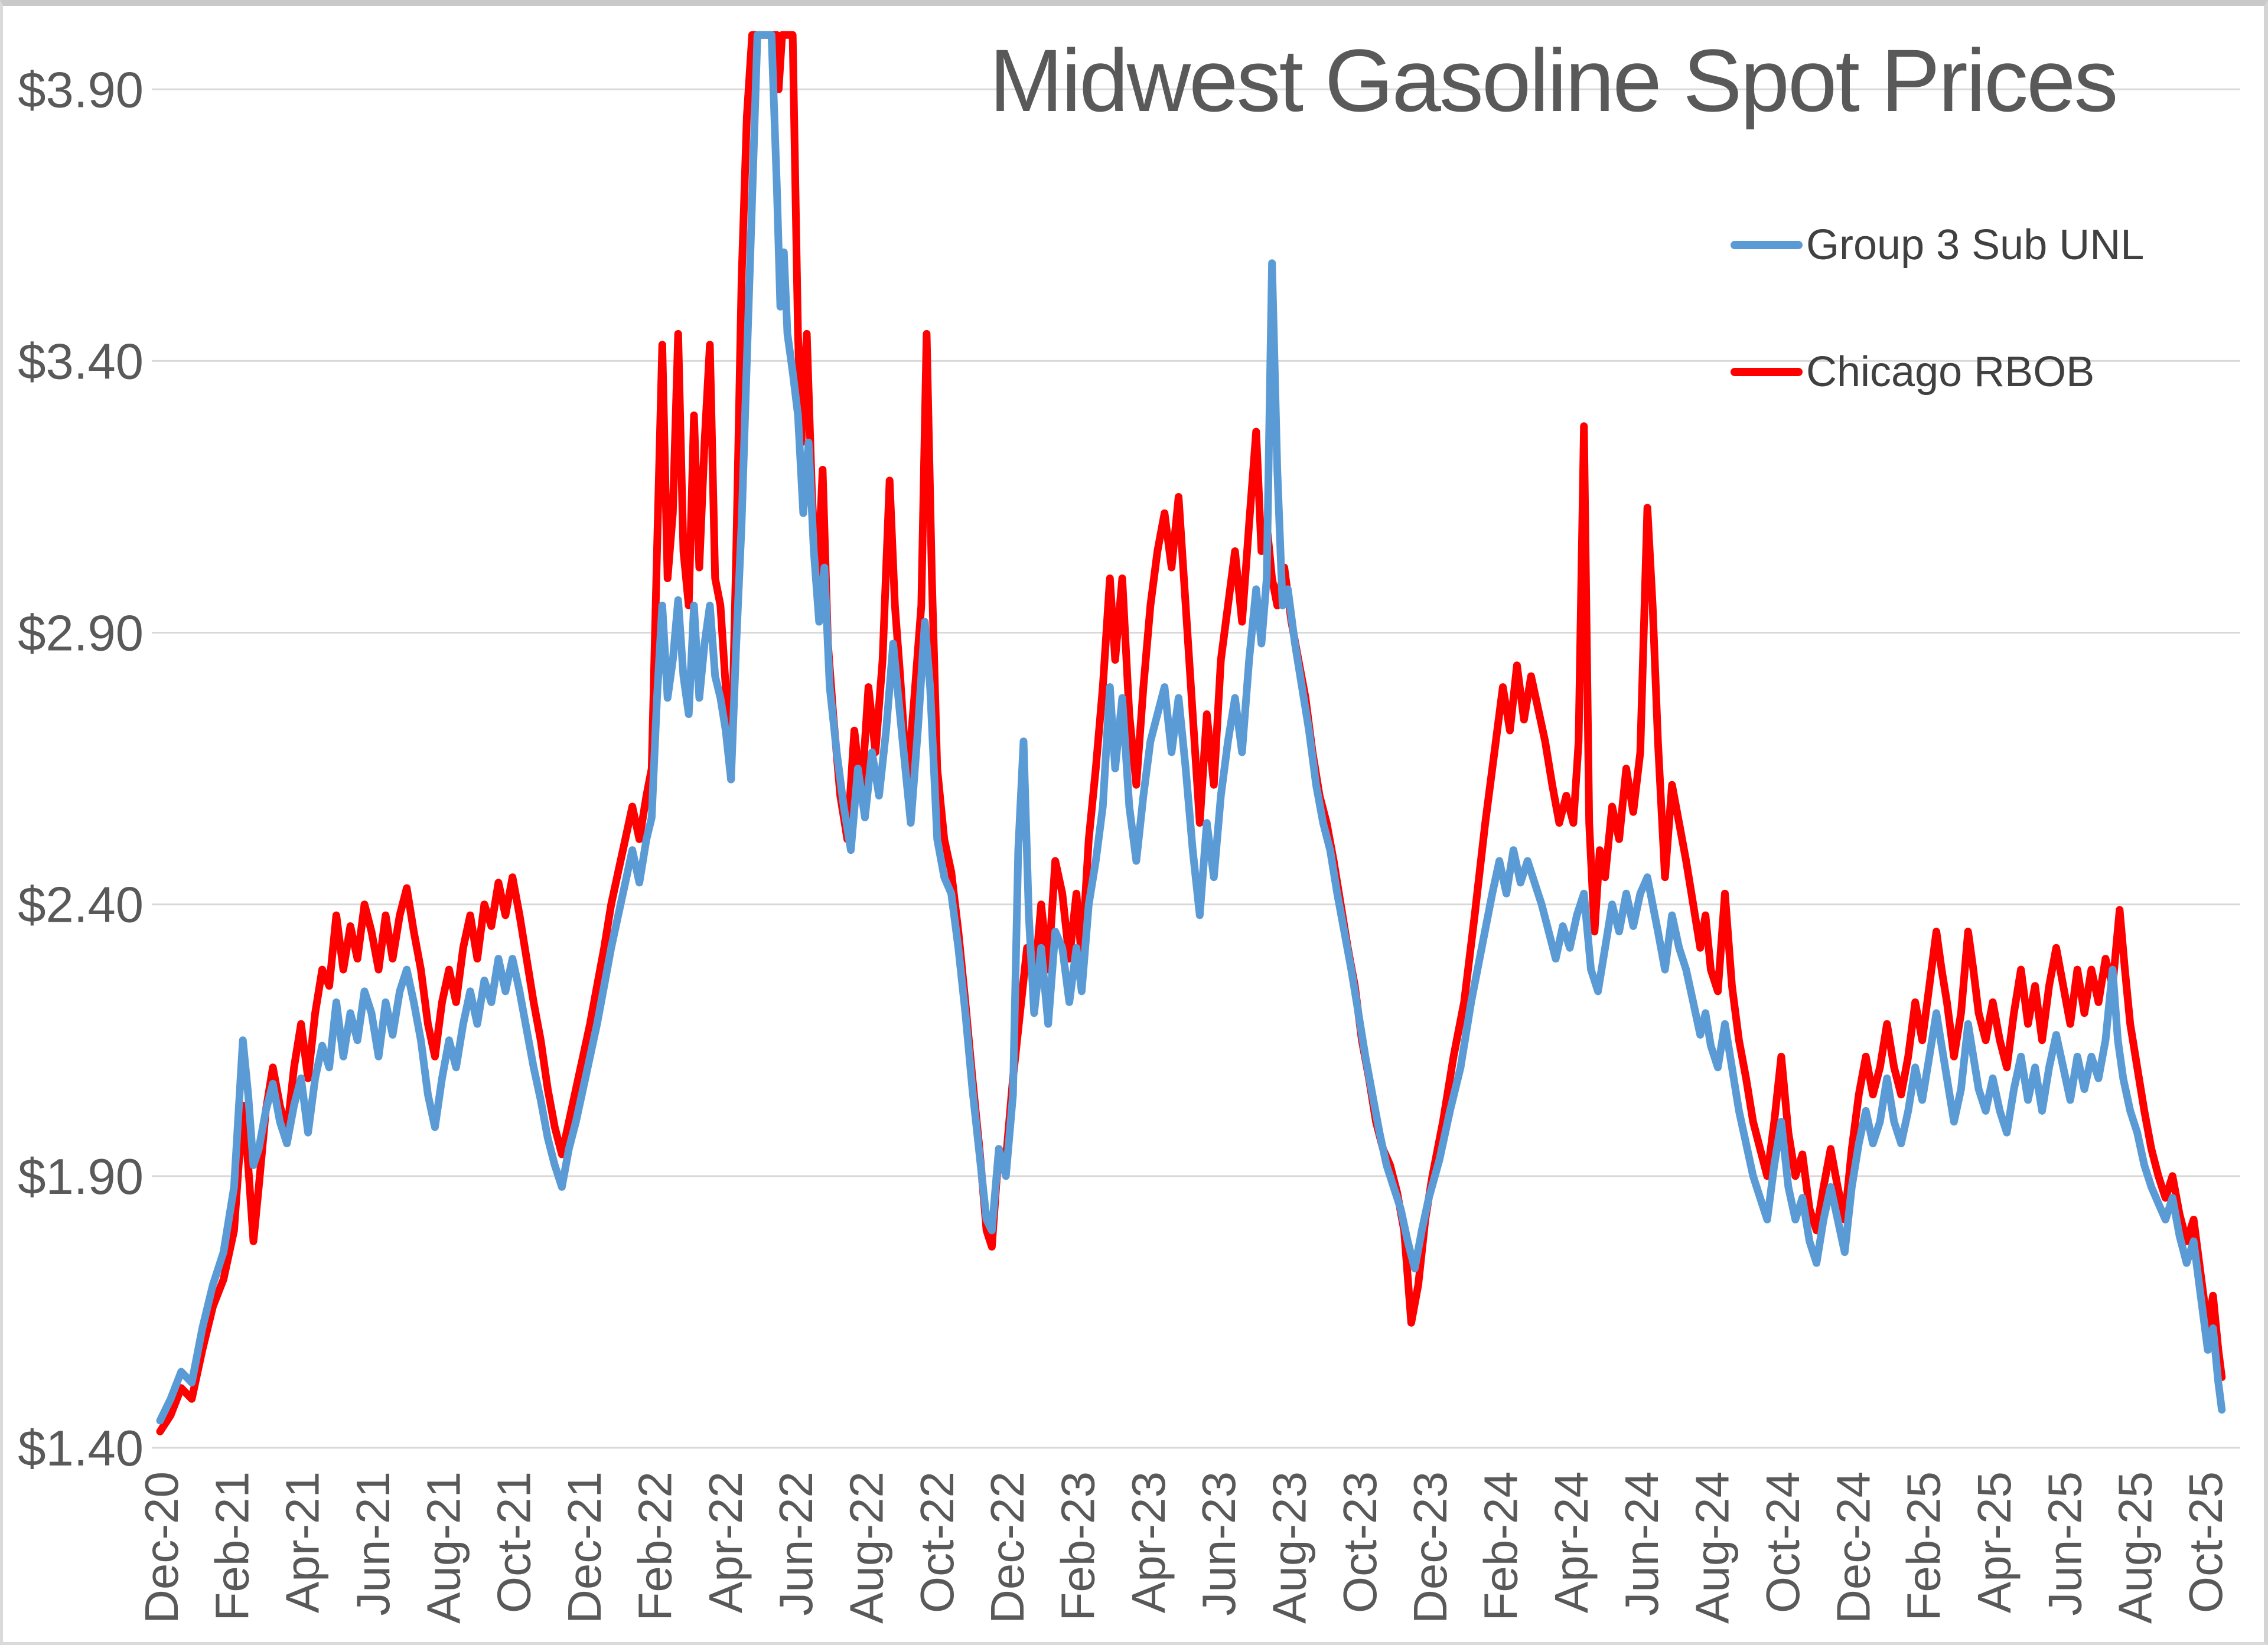 The width and height of the screenshot is (2268, 1645). What do you see at coordinates (725, 1542) in the screenshot?
I see `x-tick-label: Apr-22` at bounding box center [725, 1542].